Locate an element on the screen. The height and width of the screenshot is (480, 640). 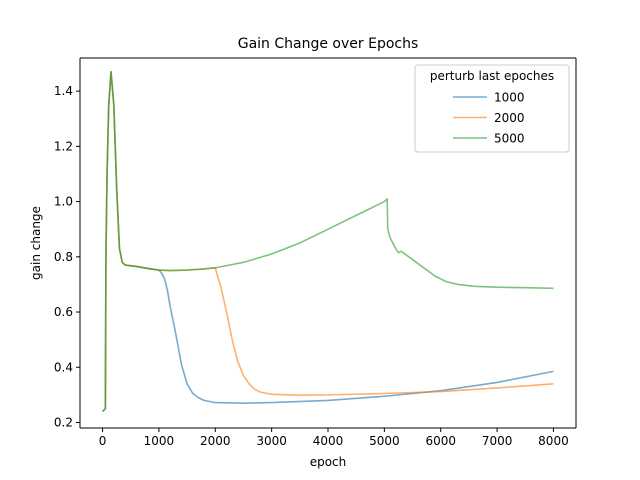
x-tick-label: 1000 is located at coordinates (159, 441).